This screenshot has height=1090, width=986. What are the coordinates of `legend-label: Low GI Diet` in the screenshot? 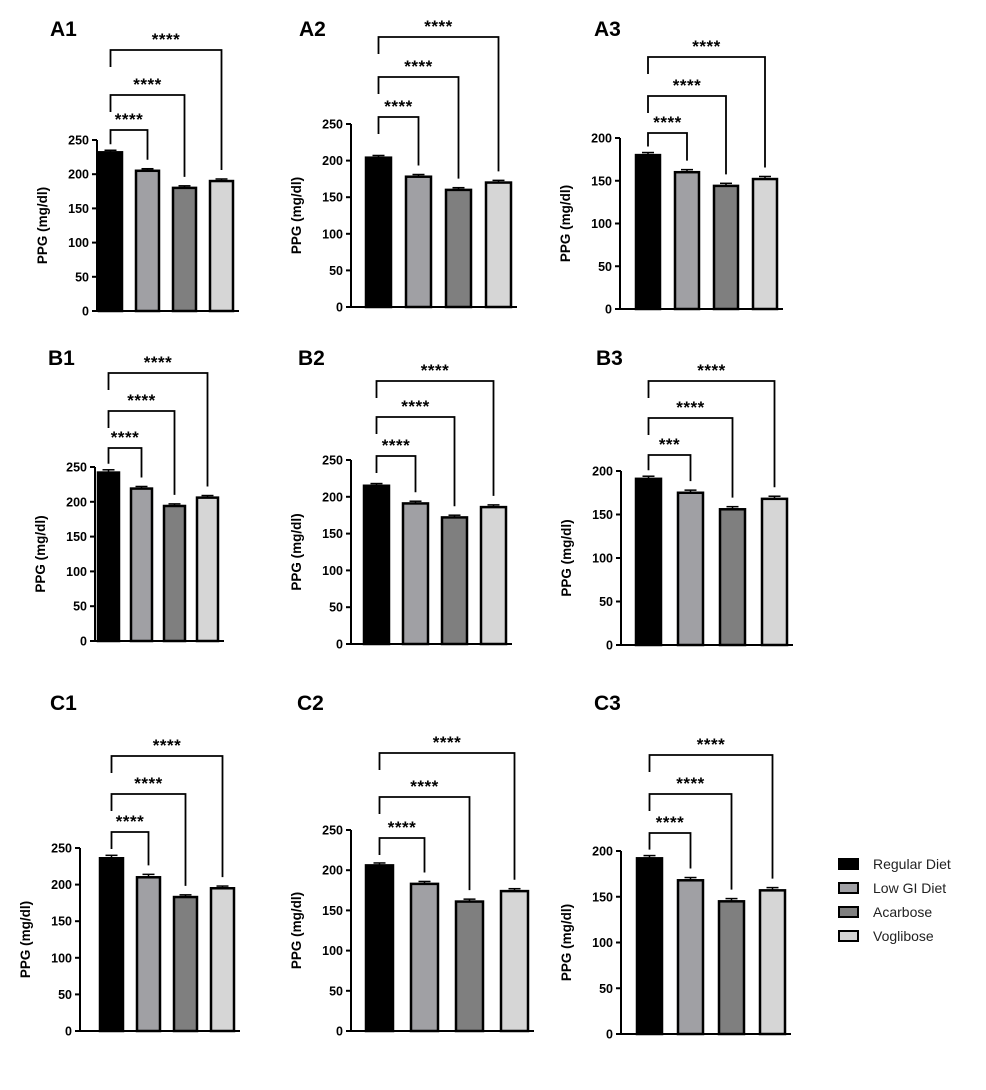 It's located at (910, 888).